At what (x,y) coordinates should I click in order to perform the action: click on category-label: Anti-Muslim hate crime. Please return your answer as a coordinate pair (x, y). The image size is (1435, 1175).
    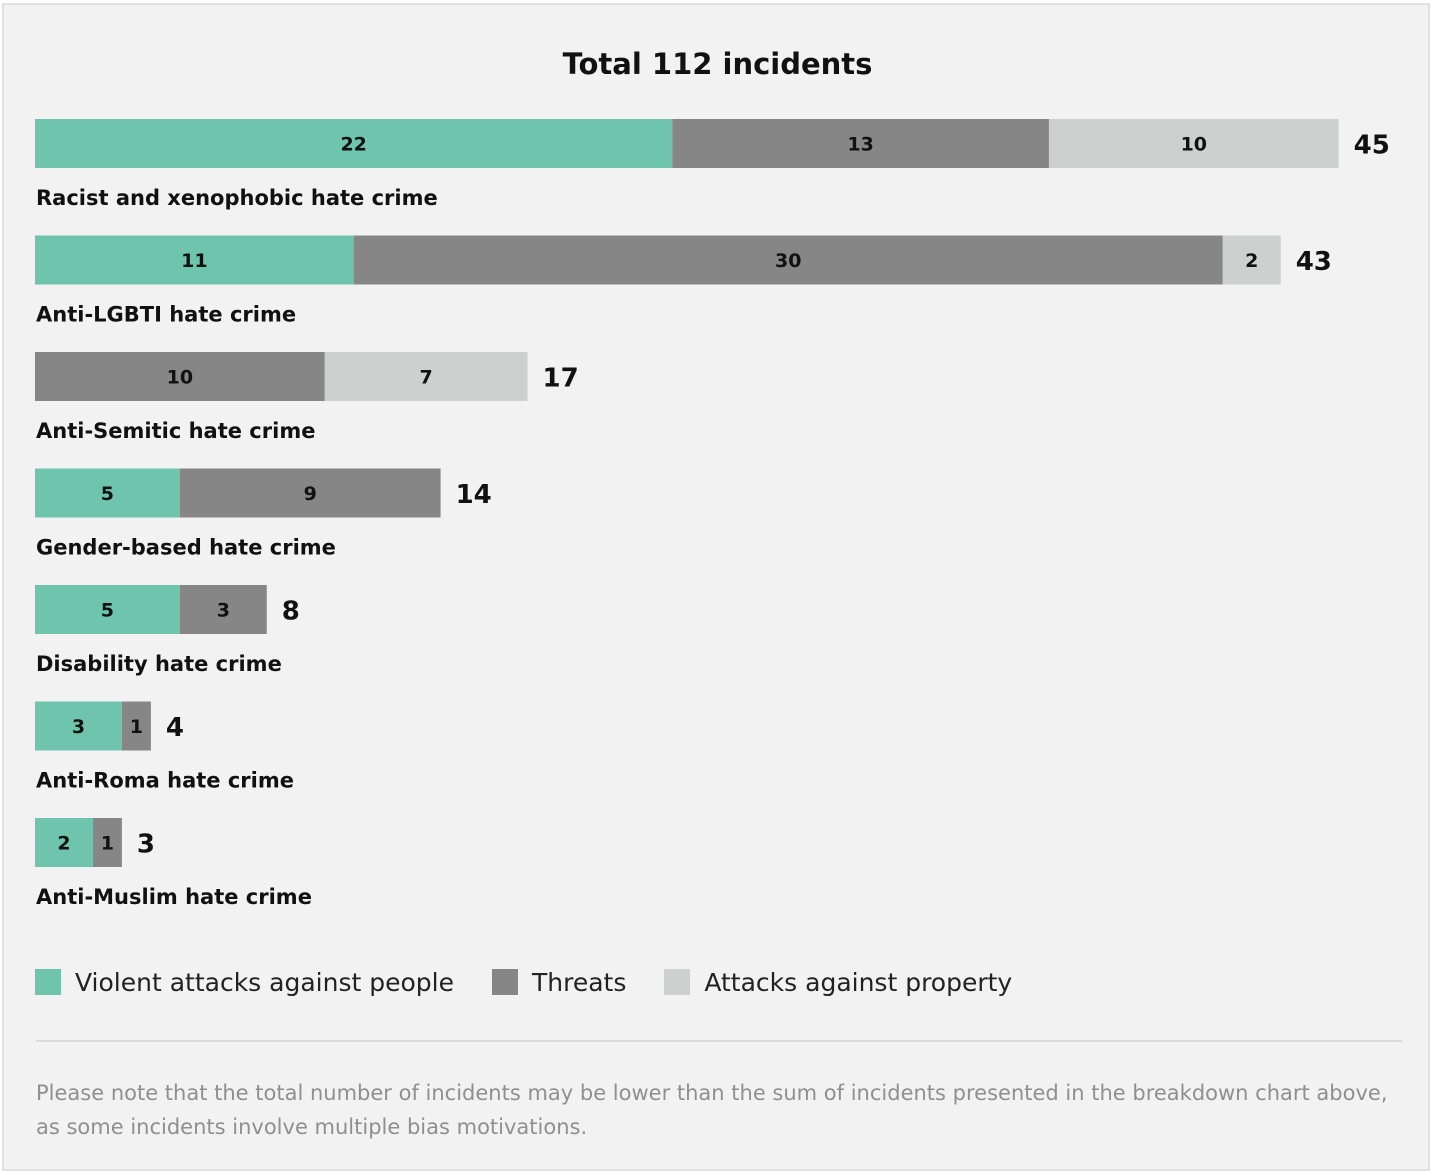
    Looking at the image, I should click on (174, 897).